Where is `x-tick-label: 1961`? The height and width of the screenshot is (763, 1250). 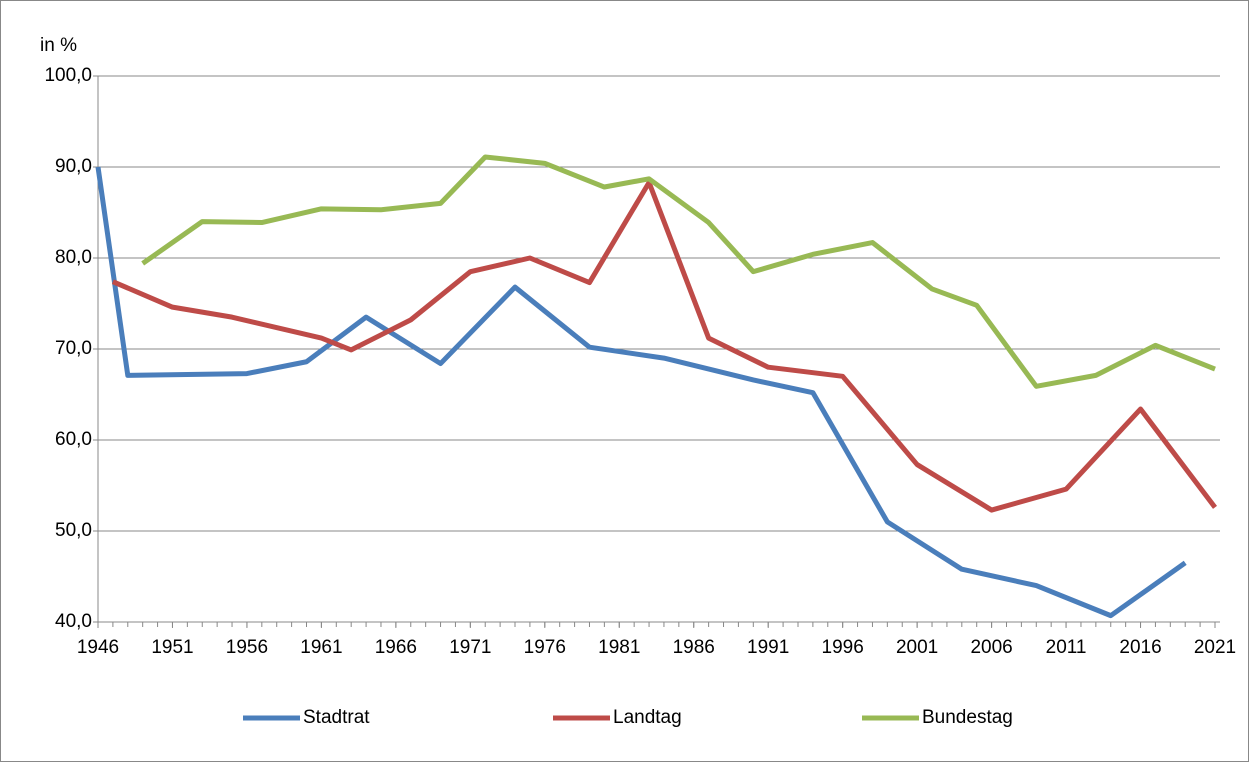
x-tick-label: 1961 is located at coordinates (321, 647).